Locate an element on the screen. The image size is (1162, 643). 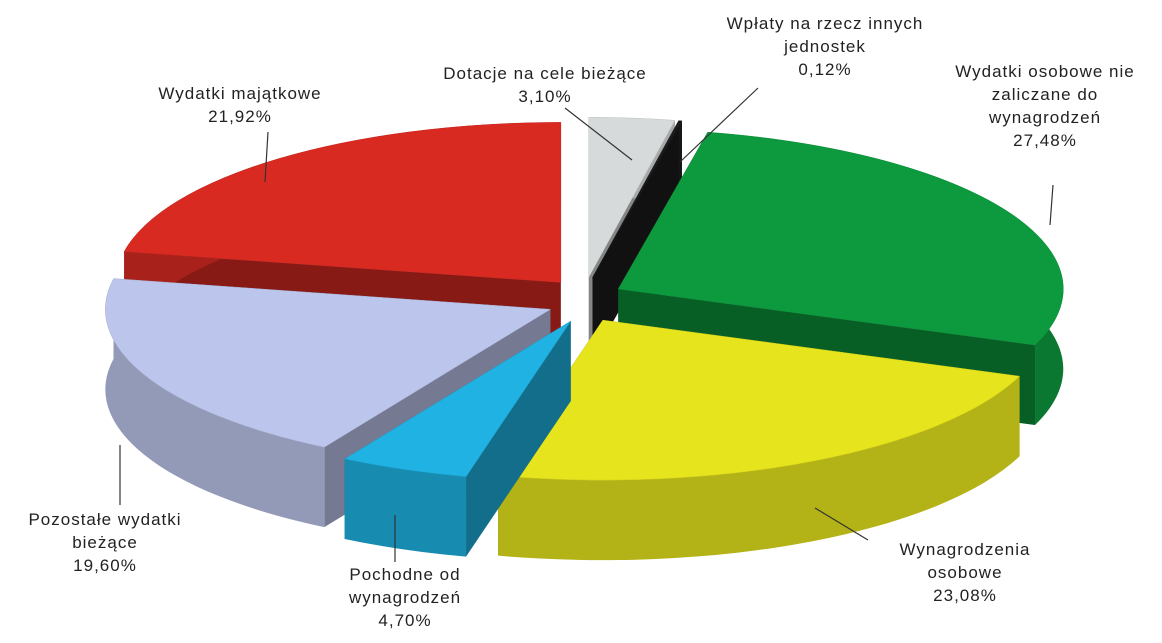
slice-wall is located at coordinates (637, 239).